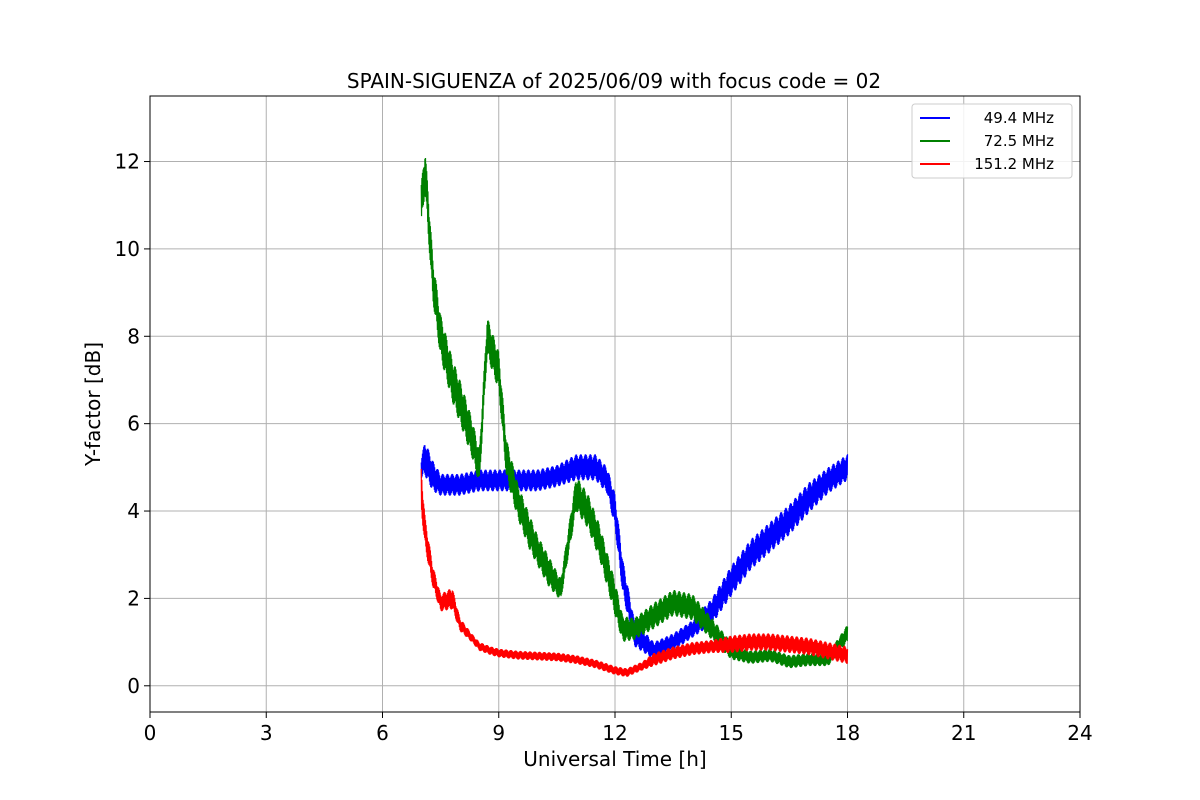 The image size is (1200, 800). I want to click on y-tick-label: 10, so click(127, 249).